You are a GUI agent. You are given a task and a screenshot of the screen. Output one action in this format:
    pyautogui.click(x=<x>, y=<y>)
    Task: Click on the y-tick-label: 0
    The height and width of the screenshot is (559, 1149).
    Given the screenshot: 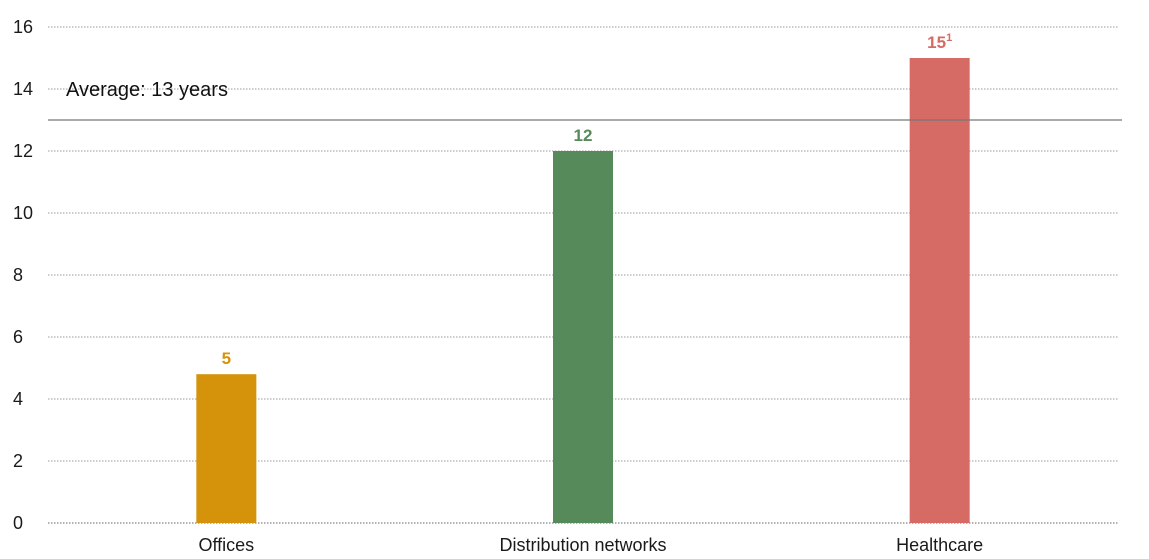 What is the action you would take?
    pyautogui.click(x=18, y=523)
    